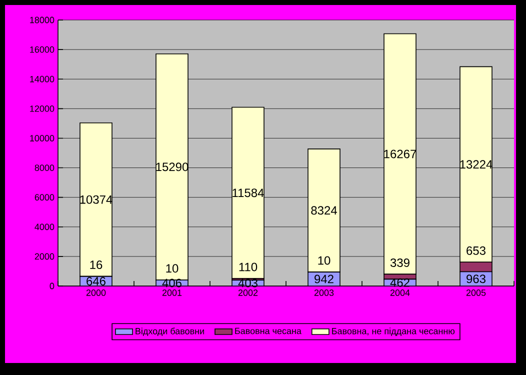  Describe the element at coordinates (248, 267) in the screenshot. I see `data-label: 110` at that location.